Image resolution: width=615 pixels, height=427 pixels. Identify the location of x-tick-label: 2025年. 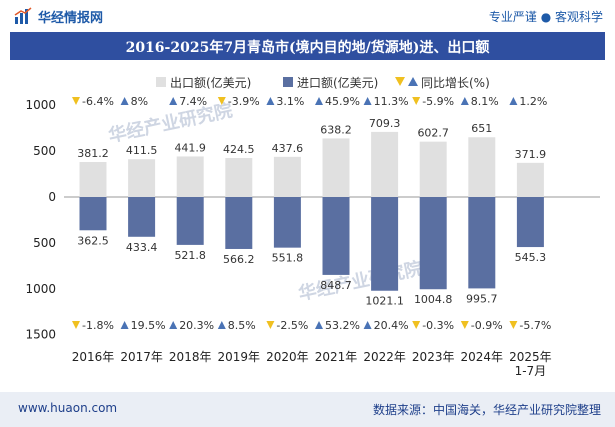
(530, 357).